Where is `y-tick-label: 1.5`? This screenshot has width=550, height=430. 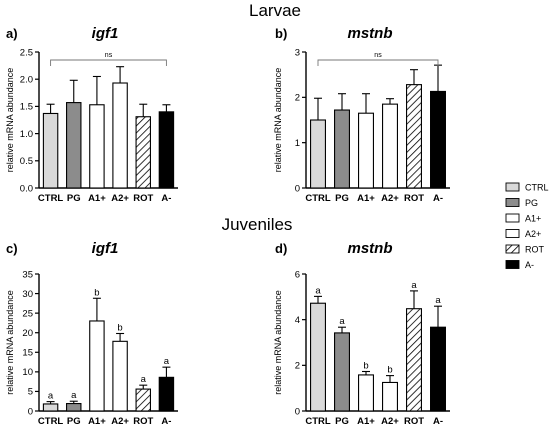 y-tick-label: 1.5 is located at coordinates (26, 107).